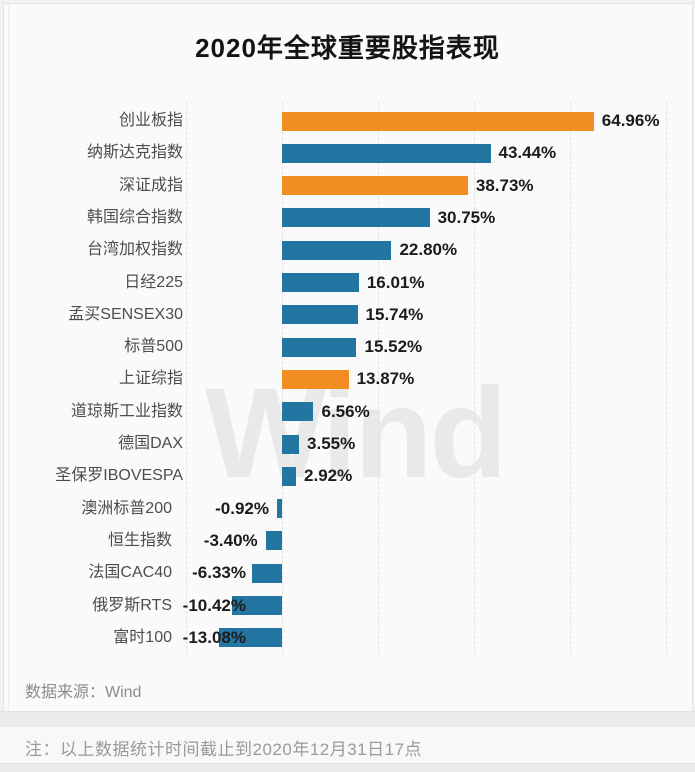 The image size is (695, 772). Describe the element at coordinates (428, 250) in the screenshot. I see `value-label: 22.80%` at that location.